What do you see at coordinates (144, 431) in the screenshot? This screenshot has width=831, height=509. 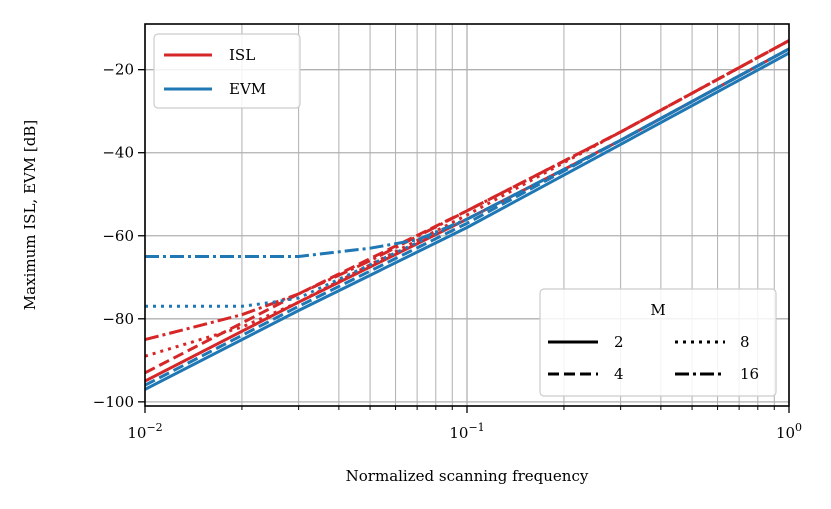 I see `x-tick-label: 10⁻²` at bounding box center [144, 431].